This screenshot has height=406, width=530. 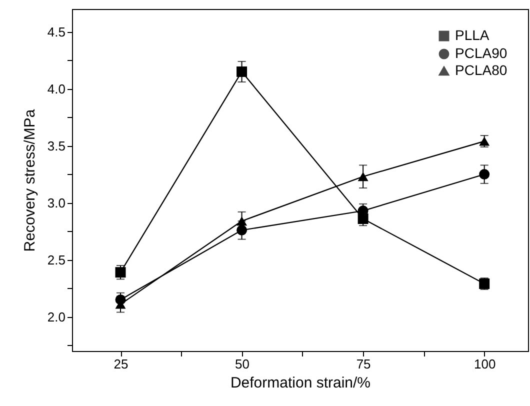 I want to click on y-tick-label: 2.5, so click(x=56, y=260).